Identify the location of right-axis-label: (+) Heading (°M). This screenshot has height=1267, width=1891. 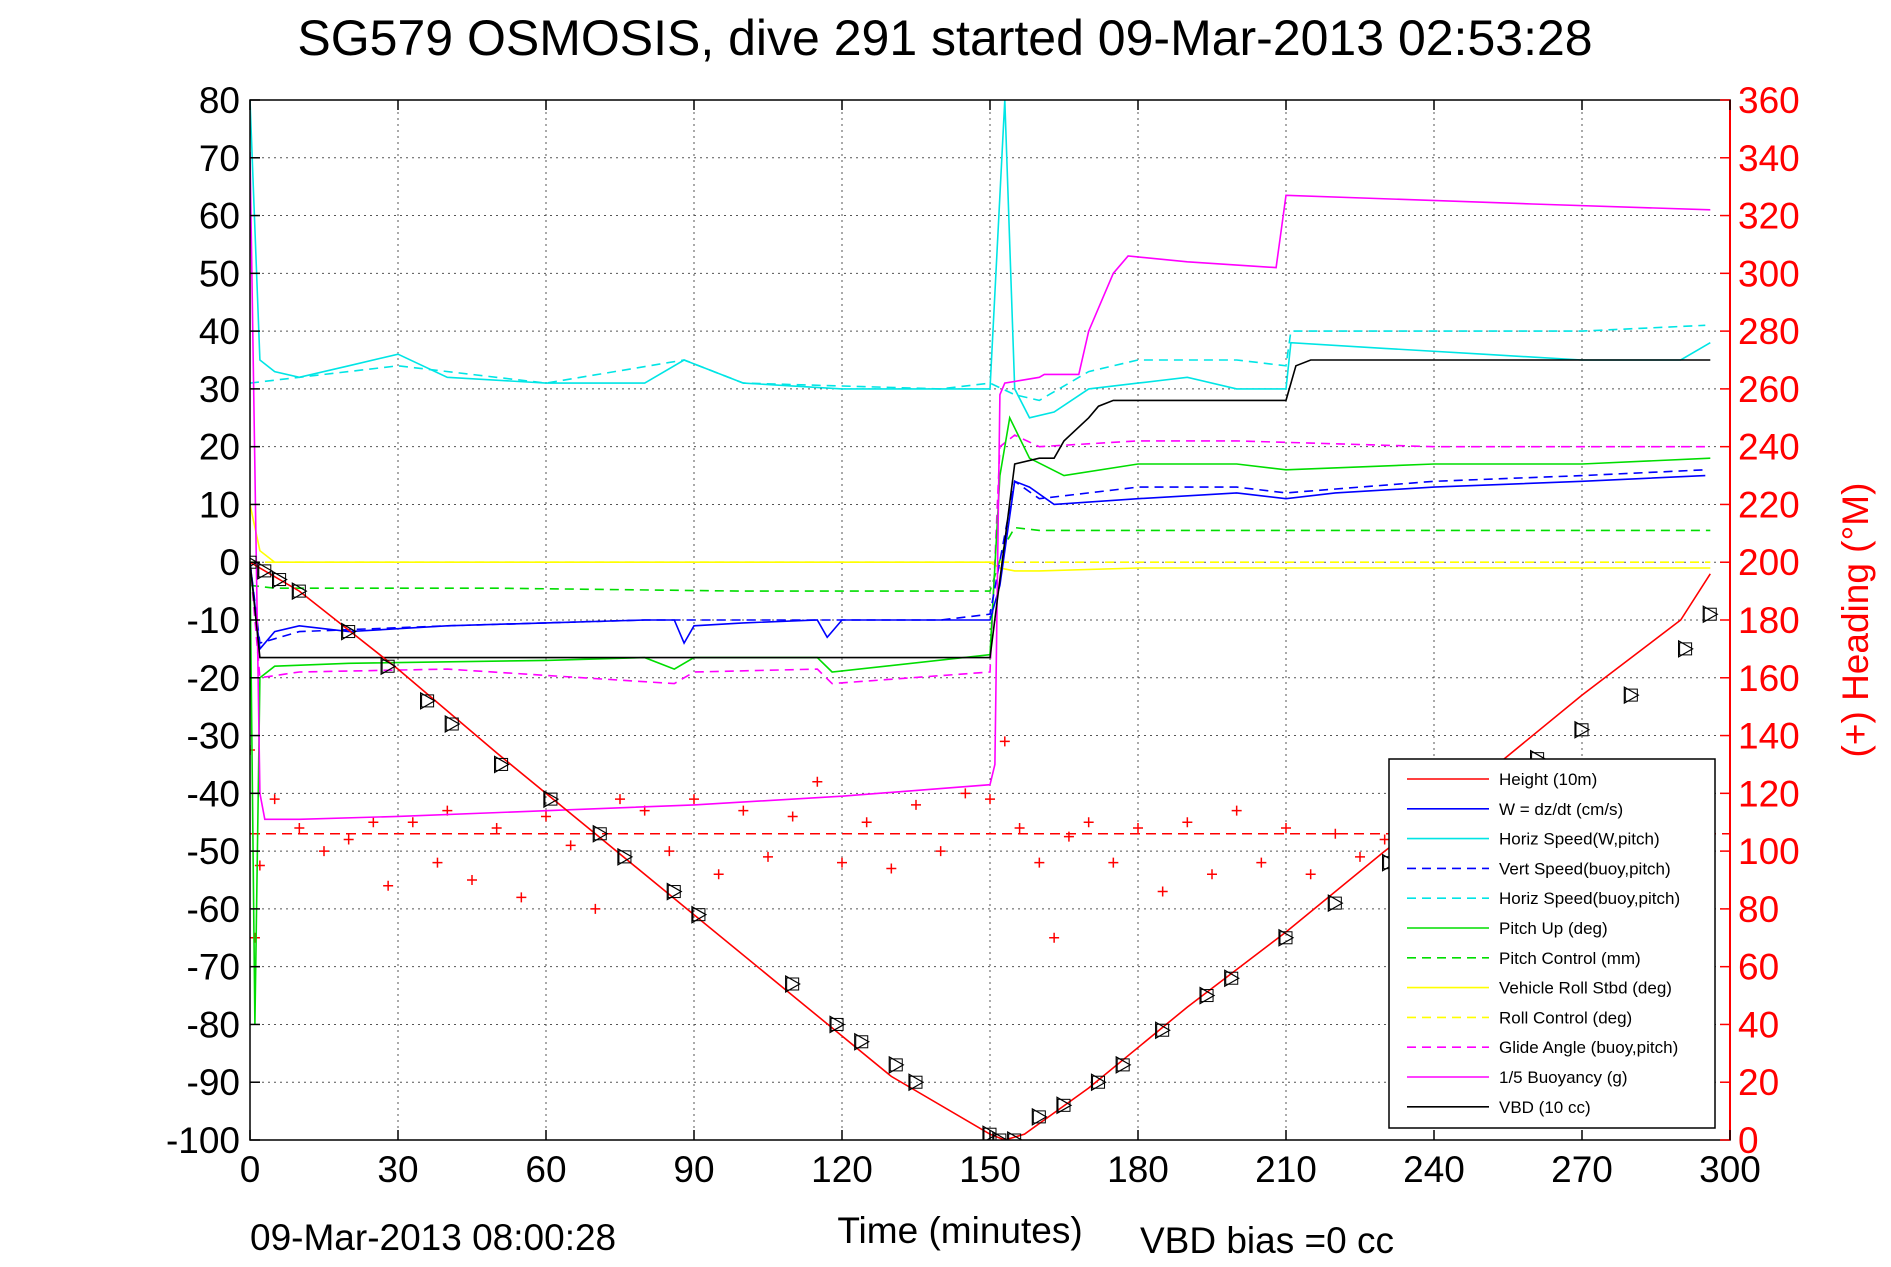
(1855, 620).